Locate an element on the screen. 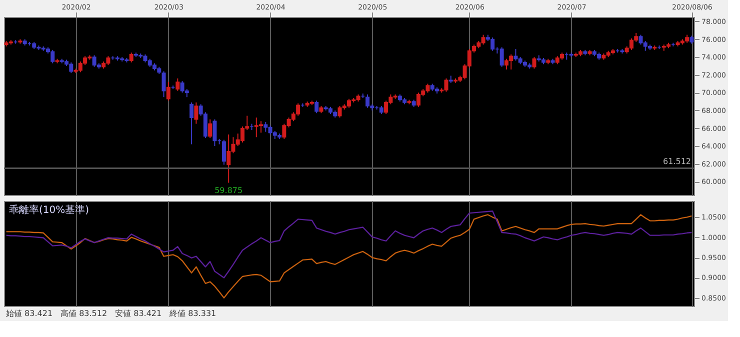 This screenshot has height=337, width=740. ref-line-label: 61.512 is located at coordinates (677, 161).